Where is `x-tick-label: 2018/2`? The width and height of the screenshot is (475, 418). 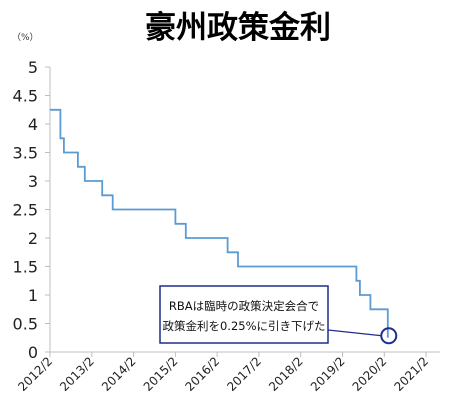 x-tick-label: 2018/2 is located at coordinates (286, 374).